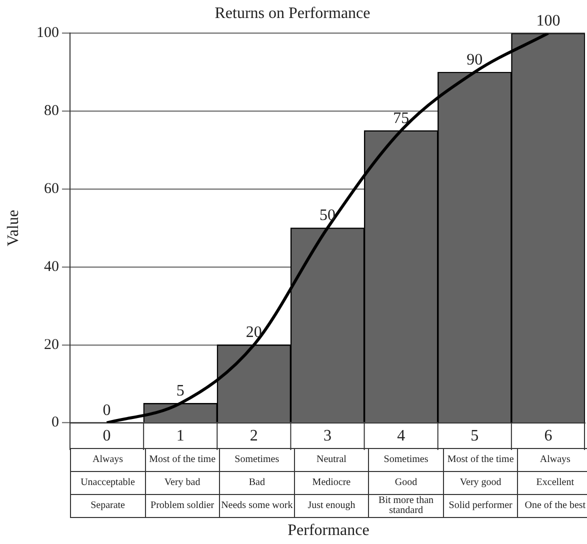 The height and width of the screenshot is (544, 587). Describe the element at coordinates (257, 506) in the screenshot. I see `text: Needs some work` at that location.